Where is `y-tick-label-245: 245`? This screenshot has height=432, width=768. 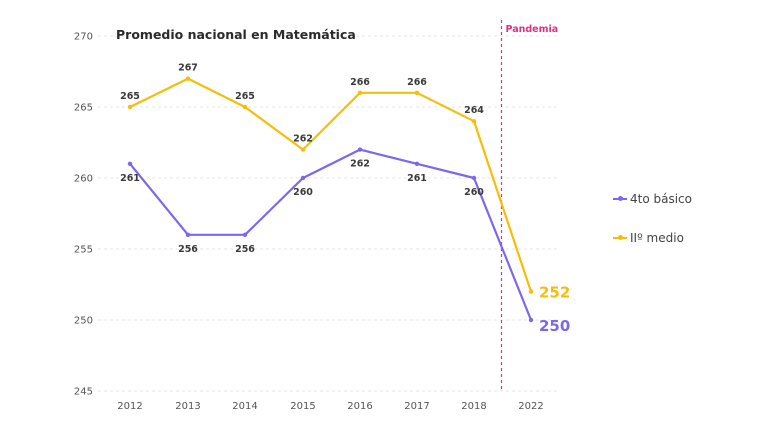 y-tick-label-245: 245 is located at coordinates (83, 392).